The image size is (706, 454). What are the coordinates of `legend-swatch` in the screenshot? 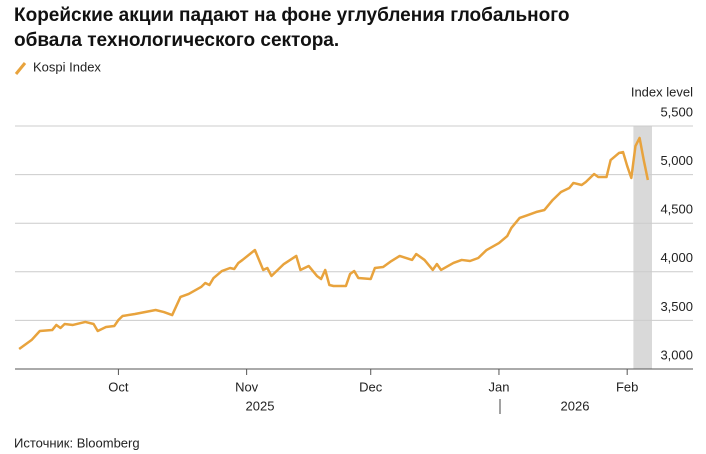 It's located at (20, 68).